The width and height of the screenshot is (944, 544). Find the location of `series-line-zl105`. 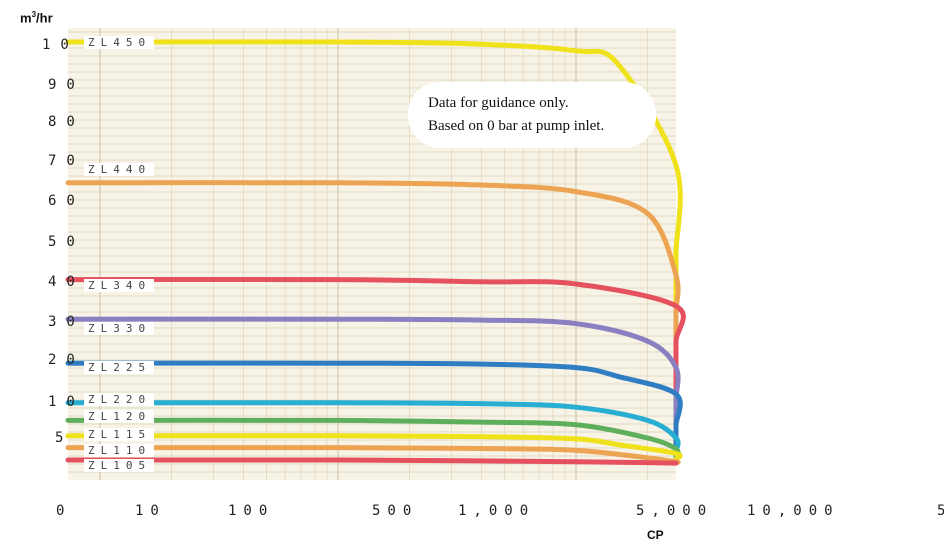

series-line-zl105 is located at coordinates (372, 461).